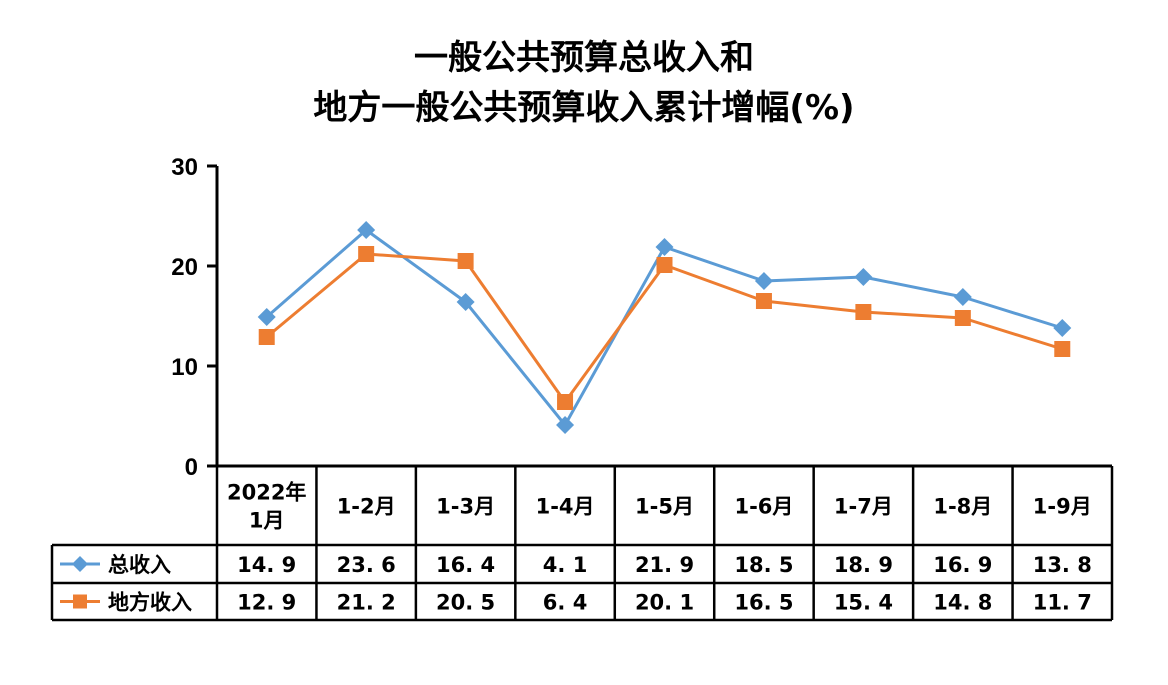 Image resolution: width=1168 pixels, height=685 pixels. I want to click on x-category-label: 1-8月, so click(962, 507).